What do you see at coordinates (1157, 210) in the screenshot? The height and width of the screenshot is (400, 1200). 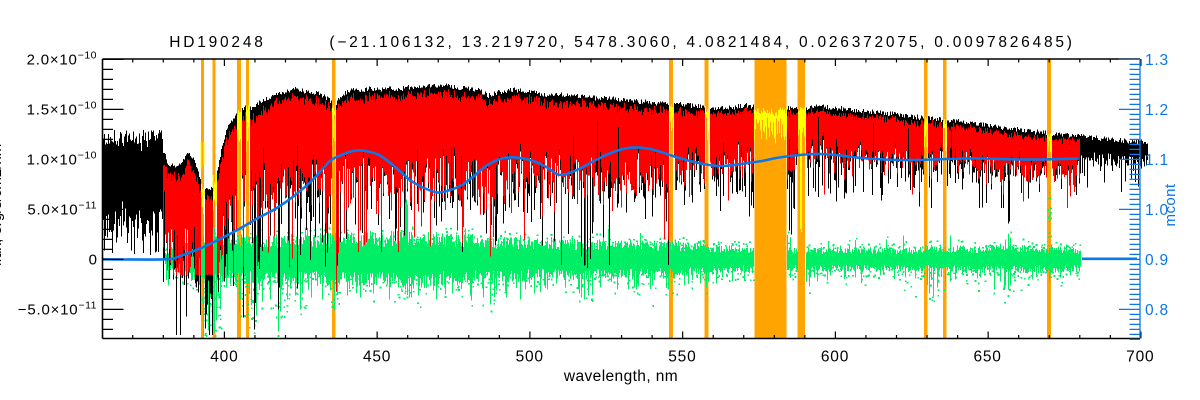 I see `svg-text: 1.0` at bounding box center [1157, 210].